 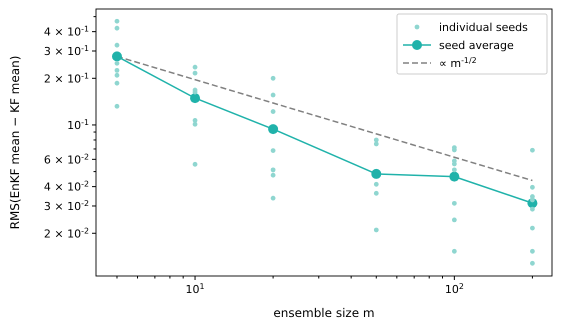 I want to click on x-tick-label: 10$^{1}$, so click(x=195, y=289).